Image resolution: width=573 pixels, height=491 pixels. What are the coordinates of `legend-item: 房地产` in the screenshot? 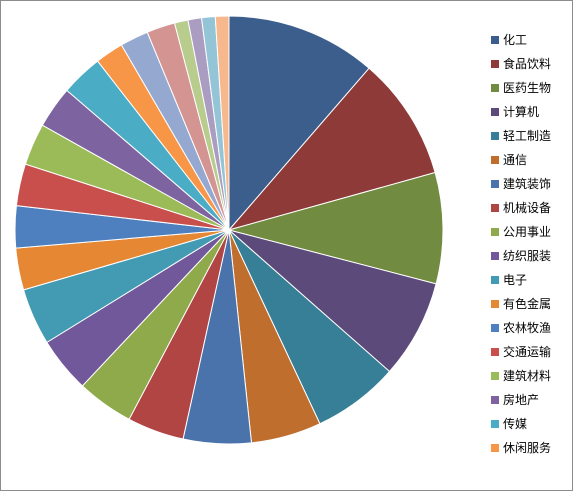 It's located at (515, 400).